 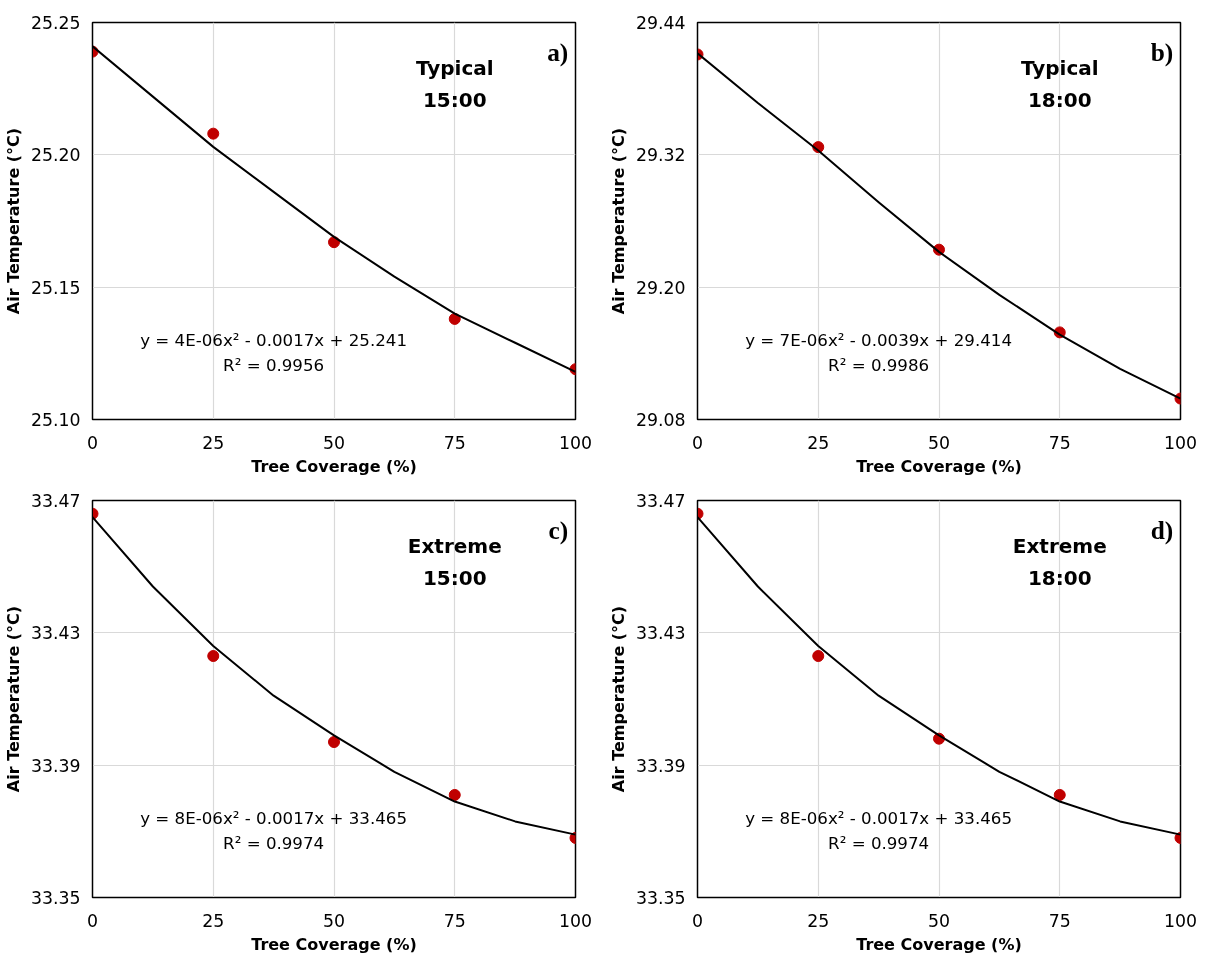 What do you see at coordinates (55, 23) in the screenshot?
I see `y-tick-label: 25.25` at bounding box center [55, 23].